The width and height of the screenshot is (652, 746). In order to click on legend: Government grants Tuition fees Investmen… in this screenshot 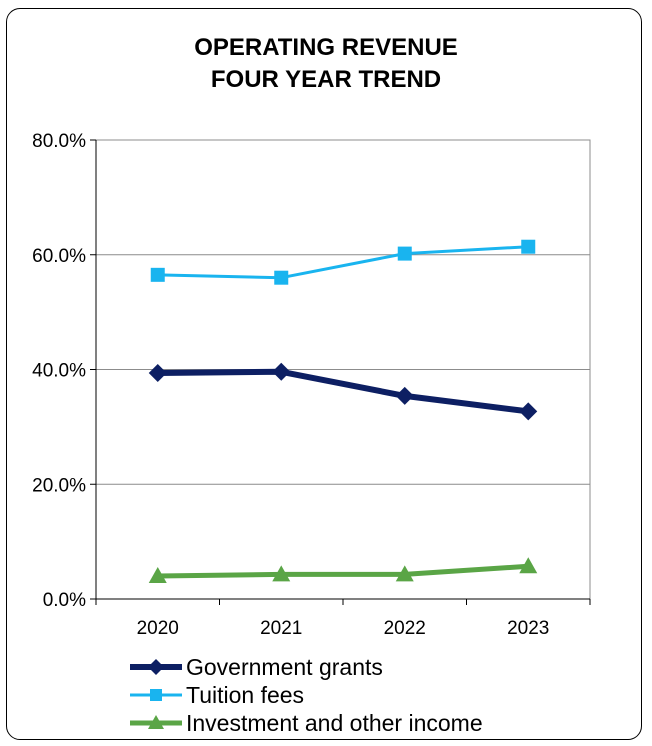, I will do `click(305, 695)`.